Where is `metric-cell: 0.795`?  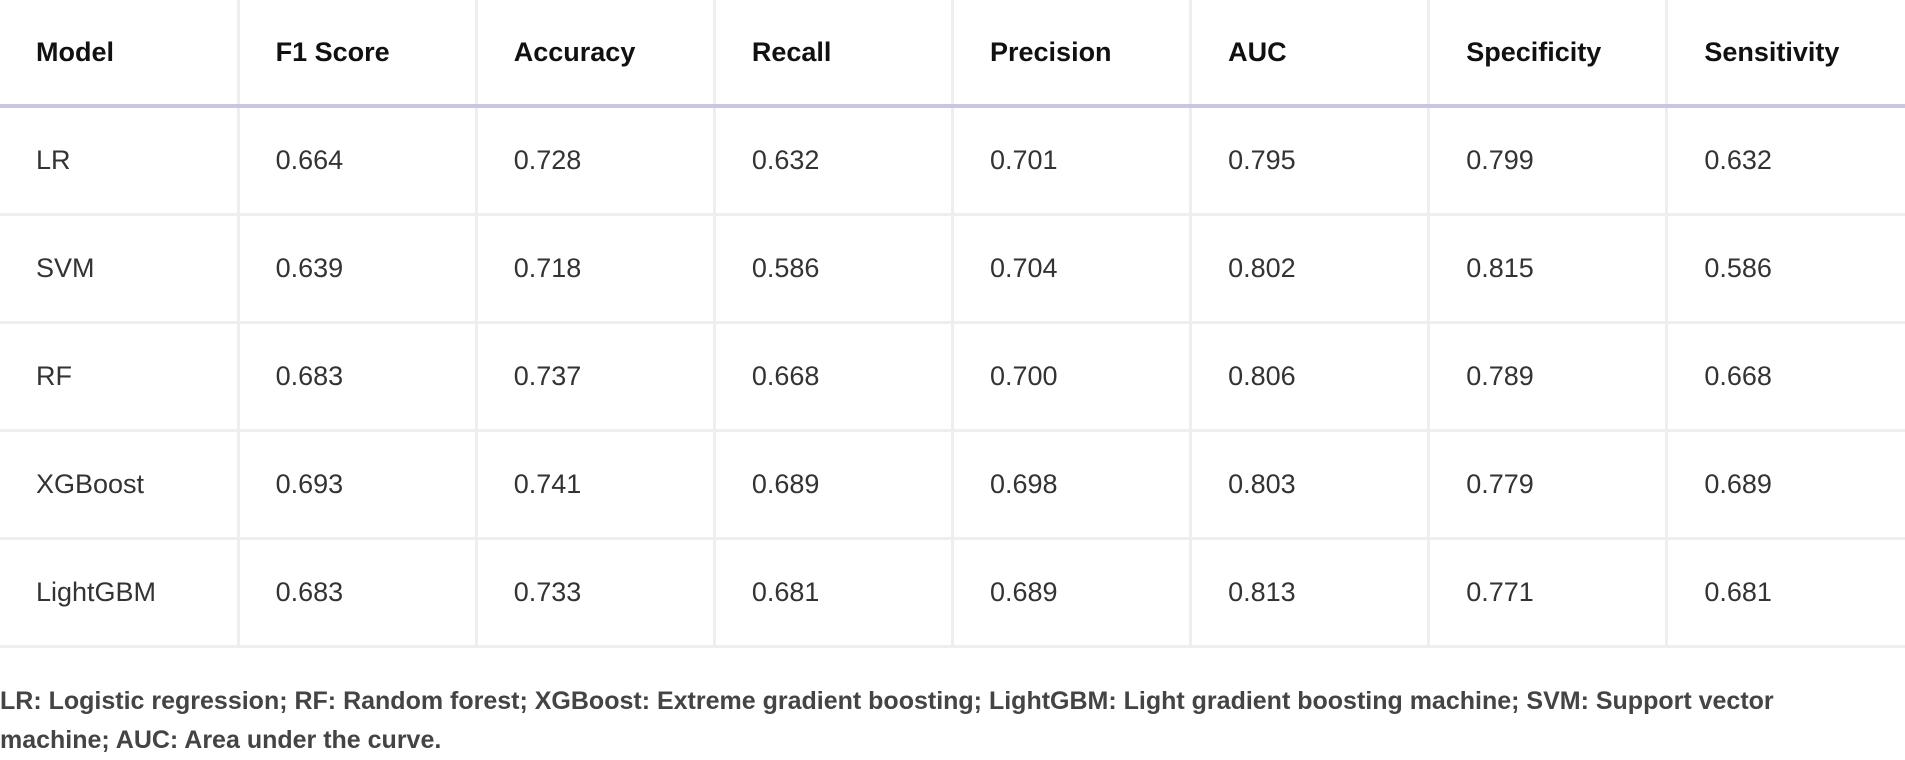
metric-cell: 0.795 is located at coordinates (1310, 160).